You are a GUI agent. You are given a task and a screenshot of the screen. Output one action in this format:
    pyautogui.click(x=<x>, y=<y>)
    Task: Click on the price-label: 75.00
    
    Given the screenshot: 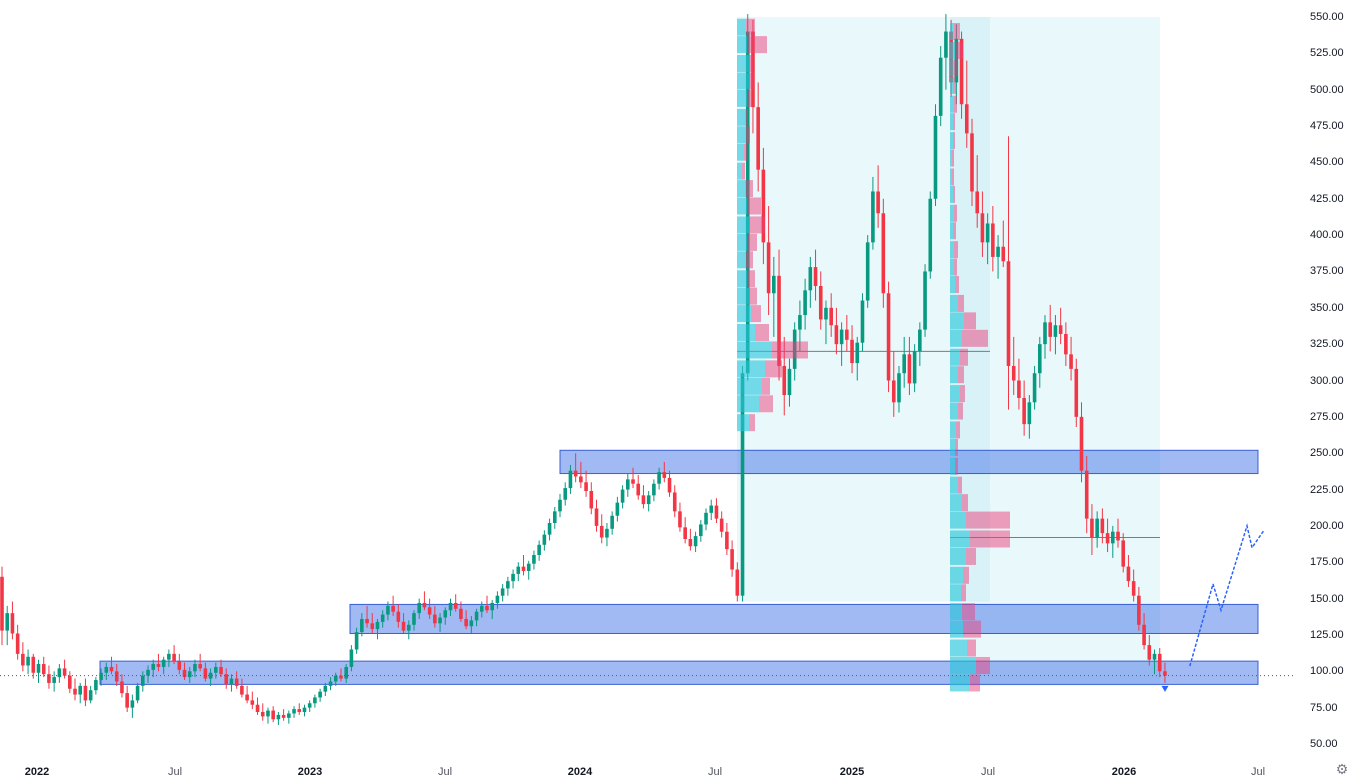 What is the action you would take?
    pyautogui.click(x=1324, y=707)
    